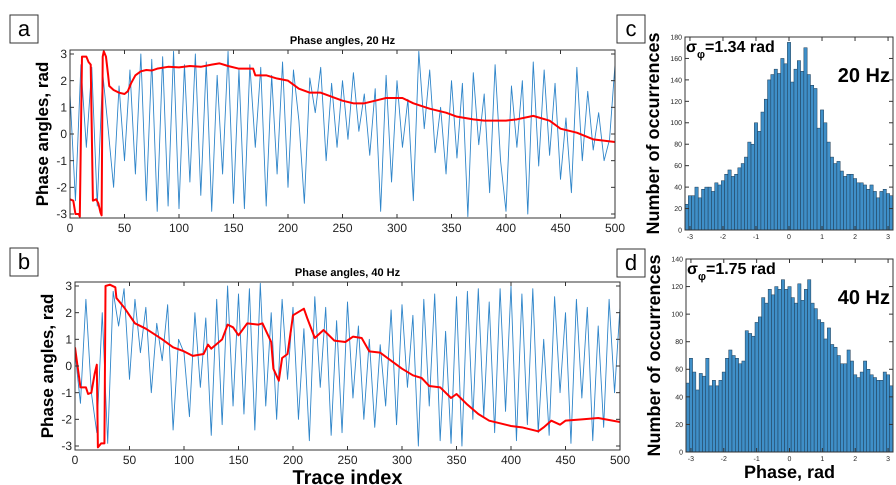 This screenshot has height=485, width=896. I want to click on annotation: σ$_{φ}$=1.75 rad, so click(731, 272).